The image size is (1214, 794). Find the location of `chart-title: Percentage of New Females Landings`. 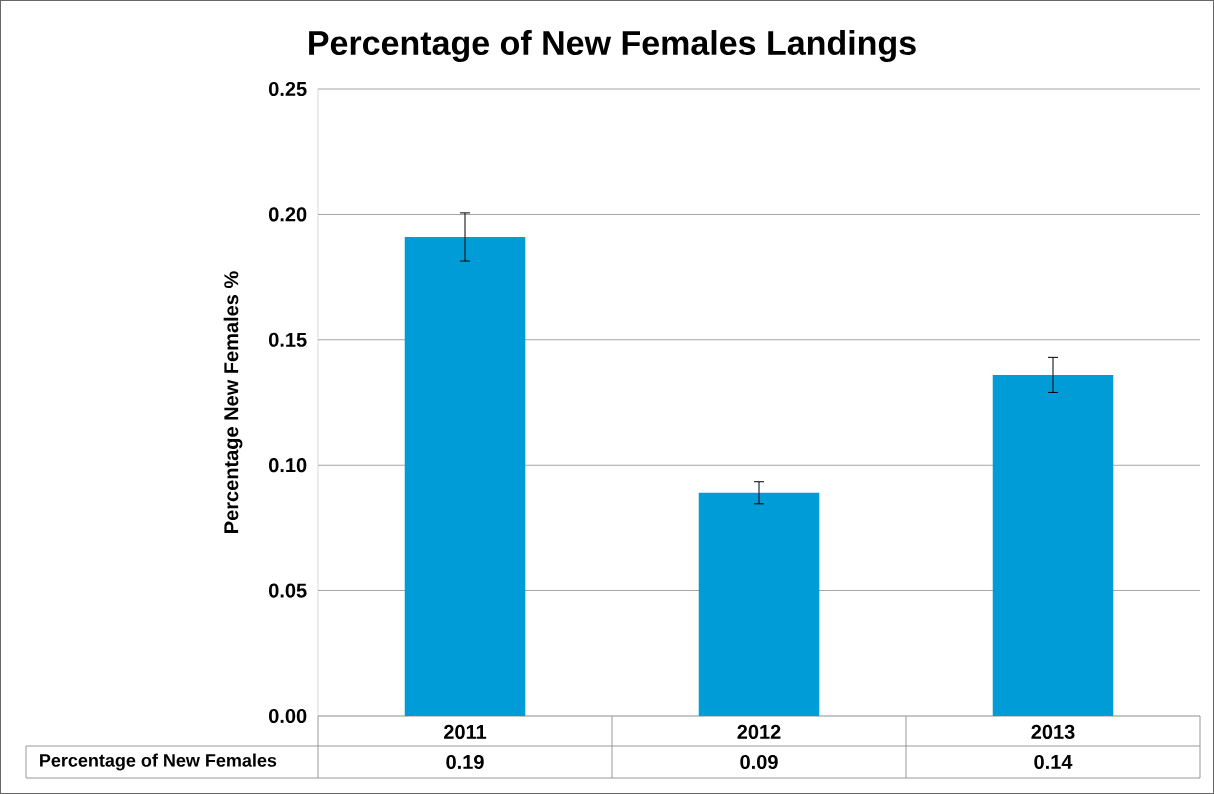

chart-title: Percentage of New Females Landings is located at coordinates (612, 46).